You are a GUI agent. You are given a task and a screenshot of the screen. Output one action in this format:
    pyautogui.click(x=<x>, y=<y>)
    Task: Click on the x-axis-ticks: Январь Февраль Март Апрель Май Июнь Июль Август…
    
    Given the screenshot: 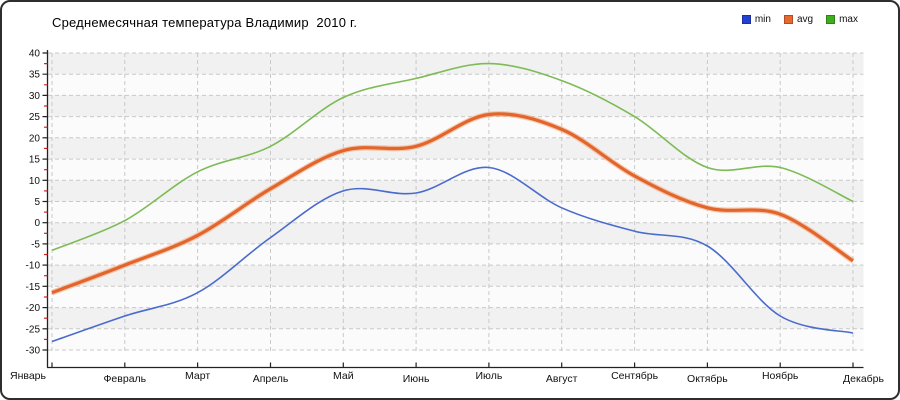 What is the action you would take?
    pyautogui.click(x=447, y=373)
    